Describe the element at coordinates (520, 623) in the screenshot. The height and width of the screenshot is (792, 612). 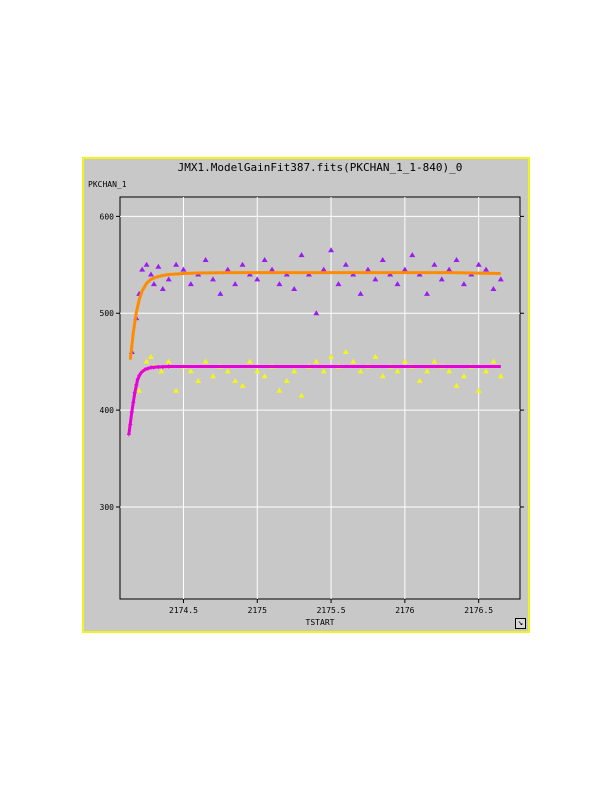
I see `resize-corner-icon: ↘` at that location.